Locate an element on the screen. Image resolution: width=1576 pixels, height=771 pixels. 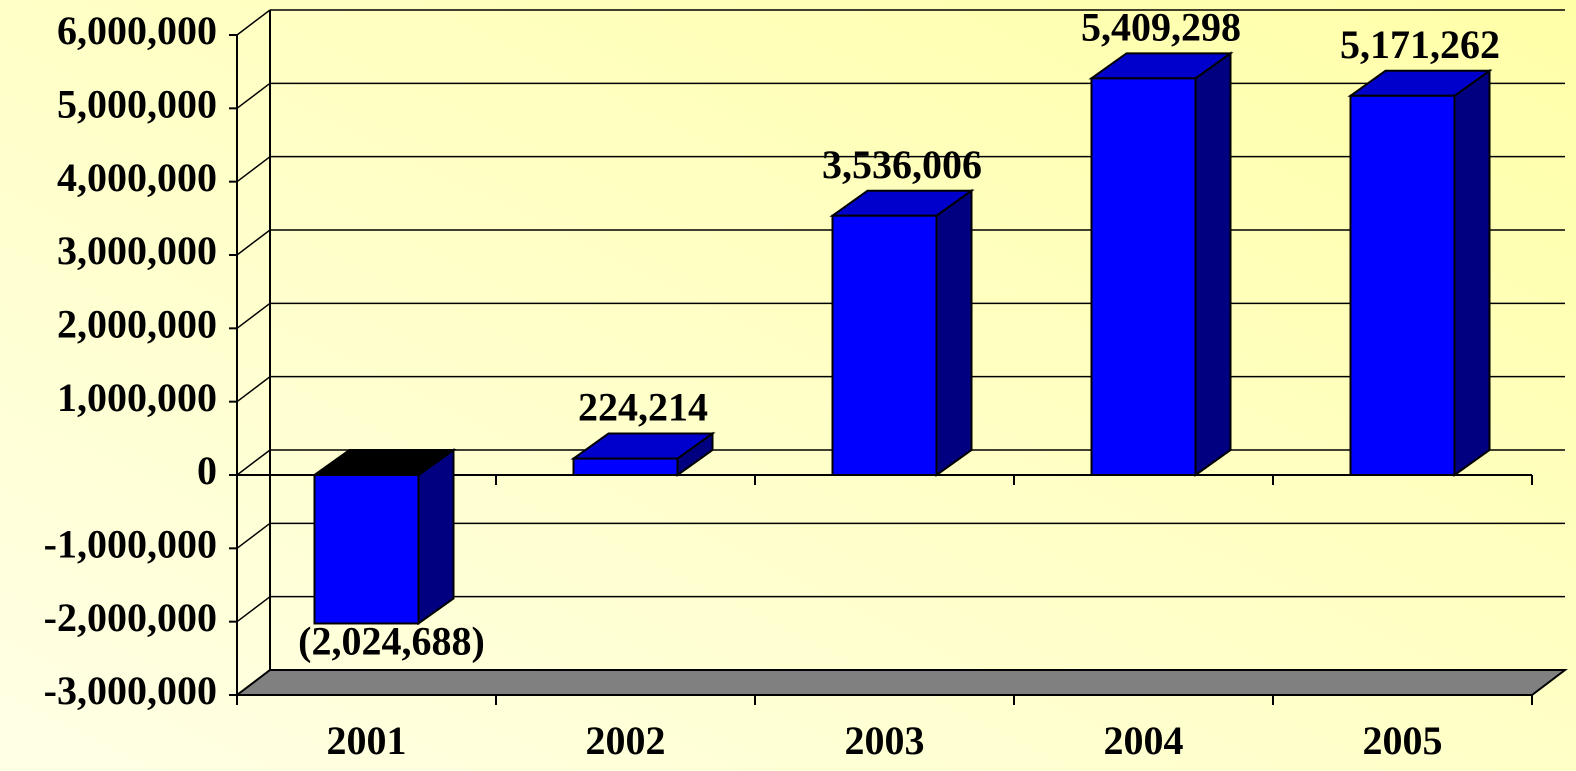
y-tick-label: 1,000,000 is located at coordinates (137, 397).